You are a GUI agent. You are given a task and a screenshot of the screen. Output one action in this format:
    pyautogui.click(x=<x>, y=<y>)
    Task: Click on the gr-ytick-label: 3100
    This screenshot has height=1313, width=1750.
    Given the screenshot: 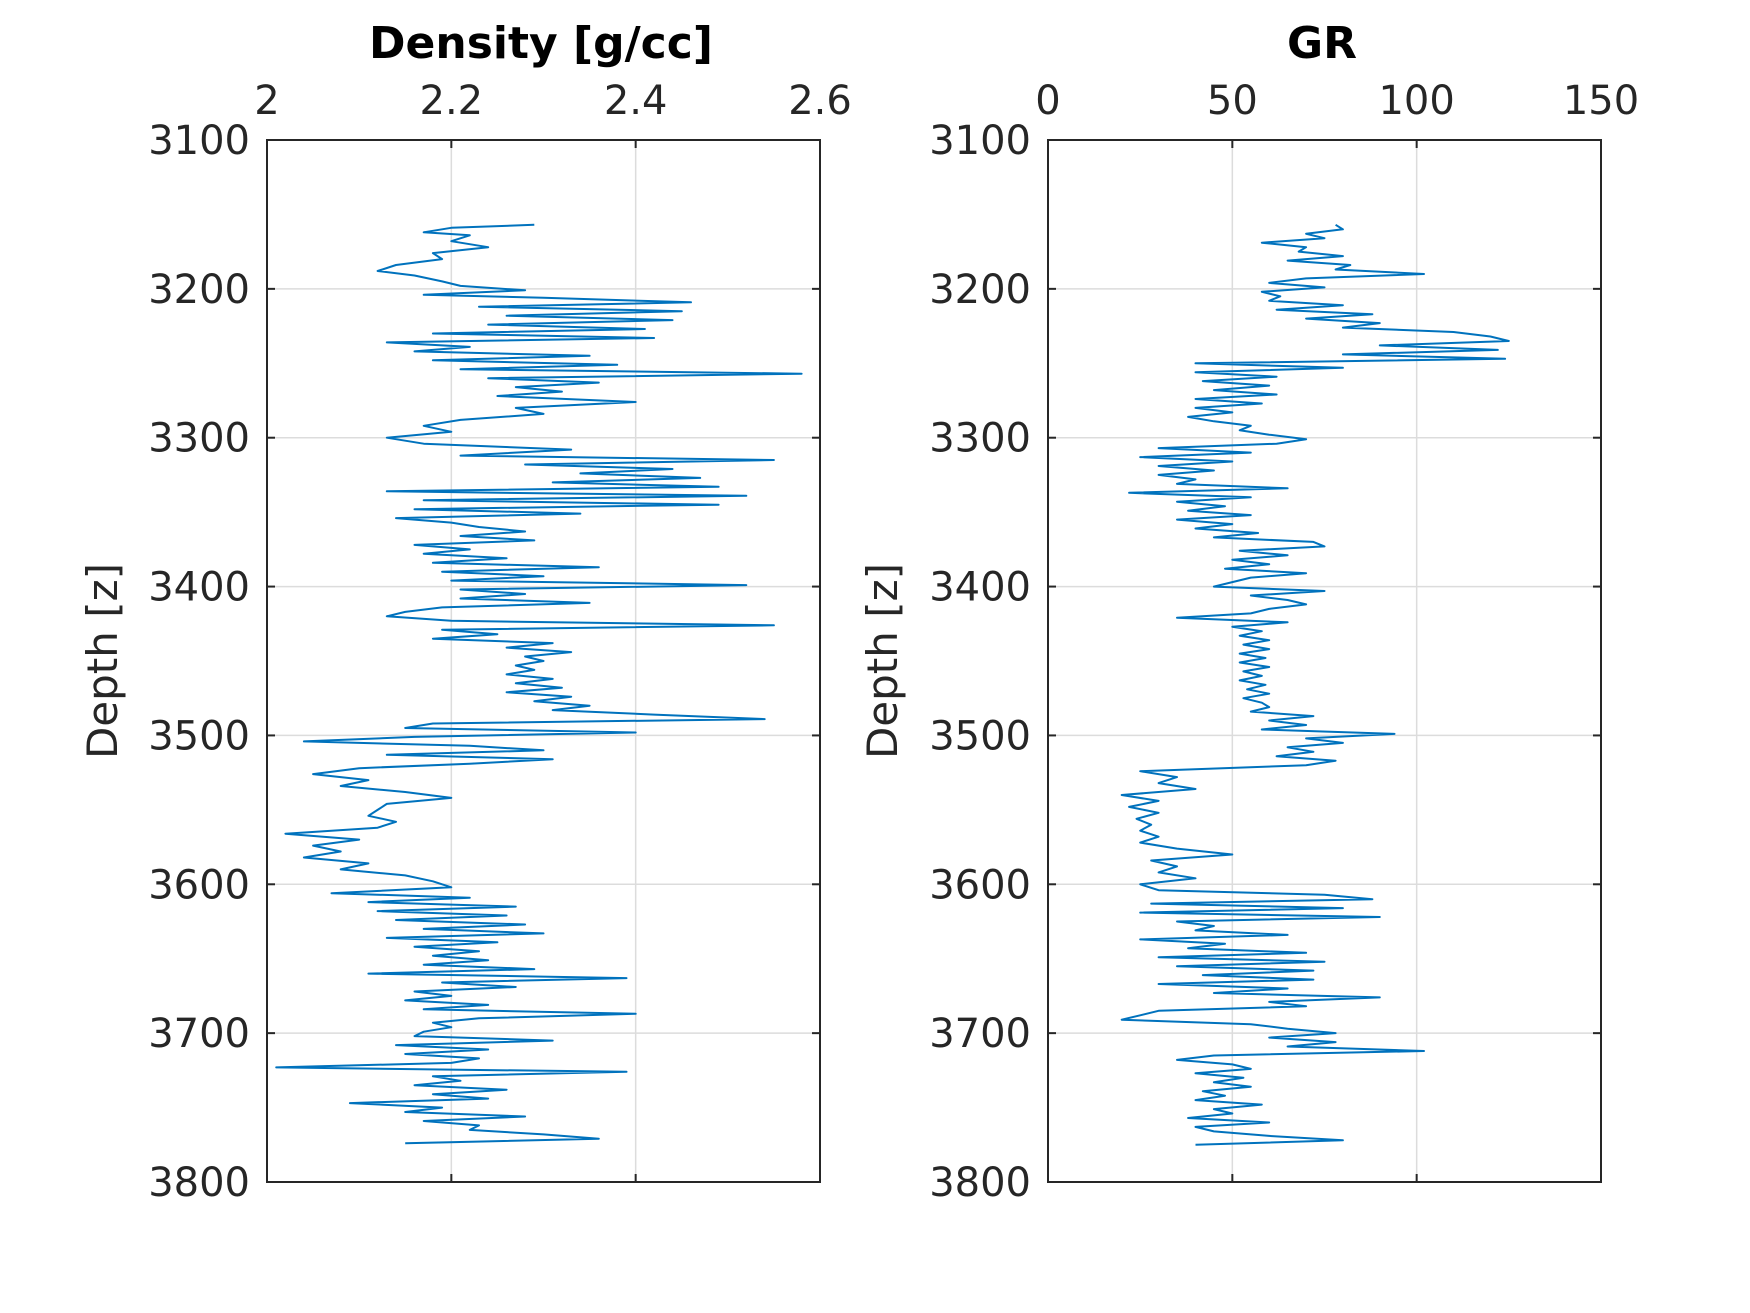 What is the action you would take?
    pyautogui.click(x=980, y=141)
    